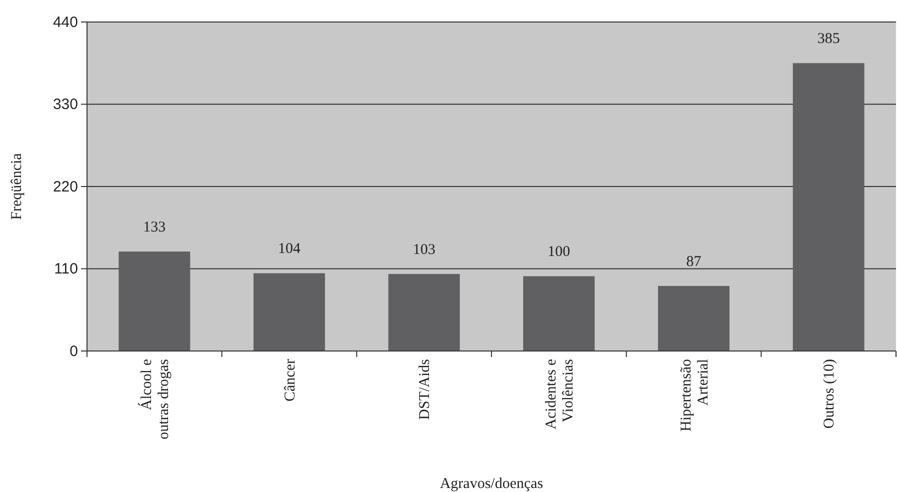  Describe the element at coordinates (694, 262) in the screenshot. I see `data-label: 87` at that location.